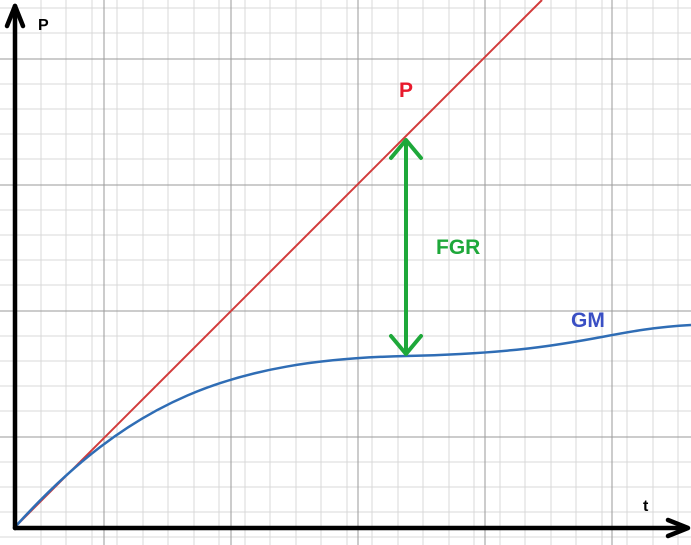 This screenshot has width=691, height=545. I want to click on gm-curve-label: GM, so click(588, 320).